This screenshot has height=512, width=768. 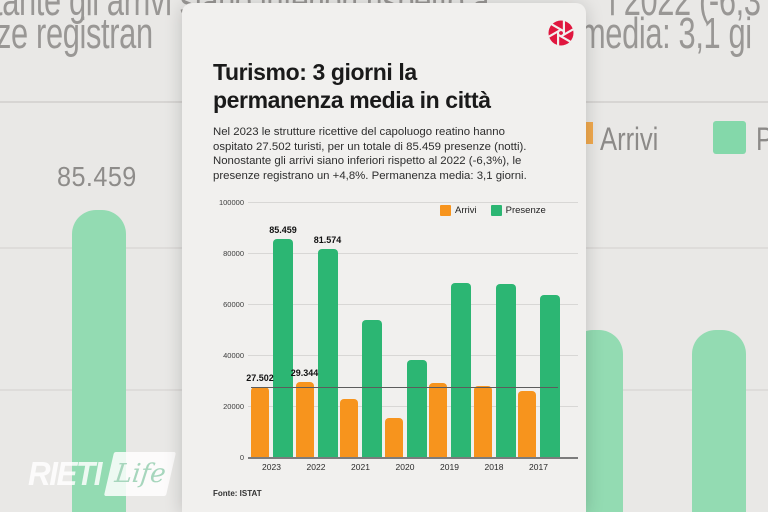 I want to click on data-label-presenze-2023: 85.459, so click(x=283, y=230).